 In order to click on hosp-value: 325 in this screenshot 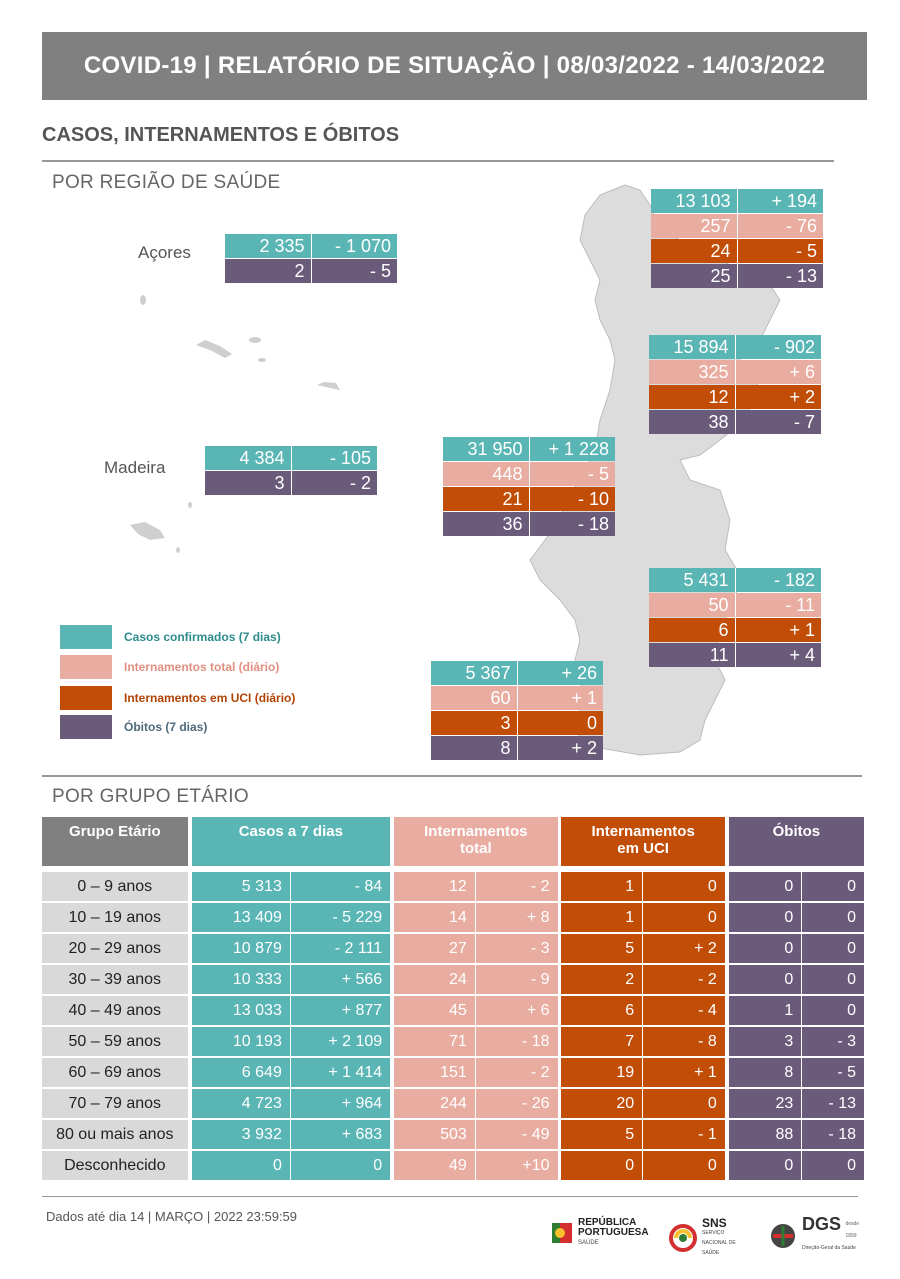, I will do `click(692, 372)`.